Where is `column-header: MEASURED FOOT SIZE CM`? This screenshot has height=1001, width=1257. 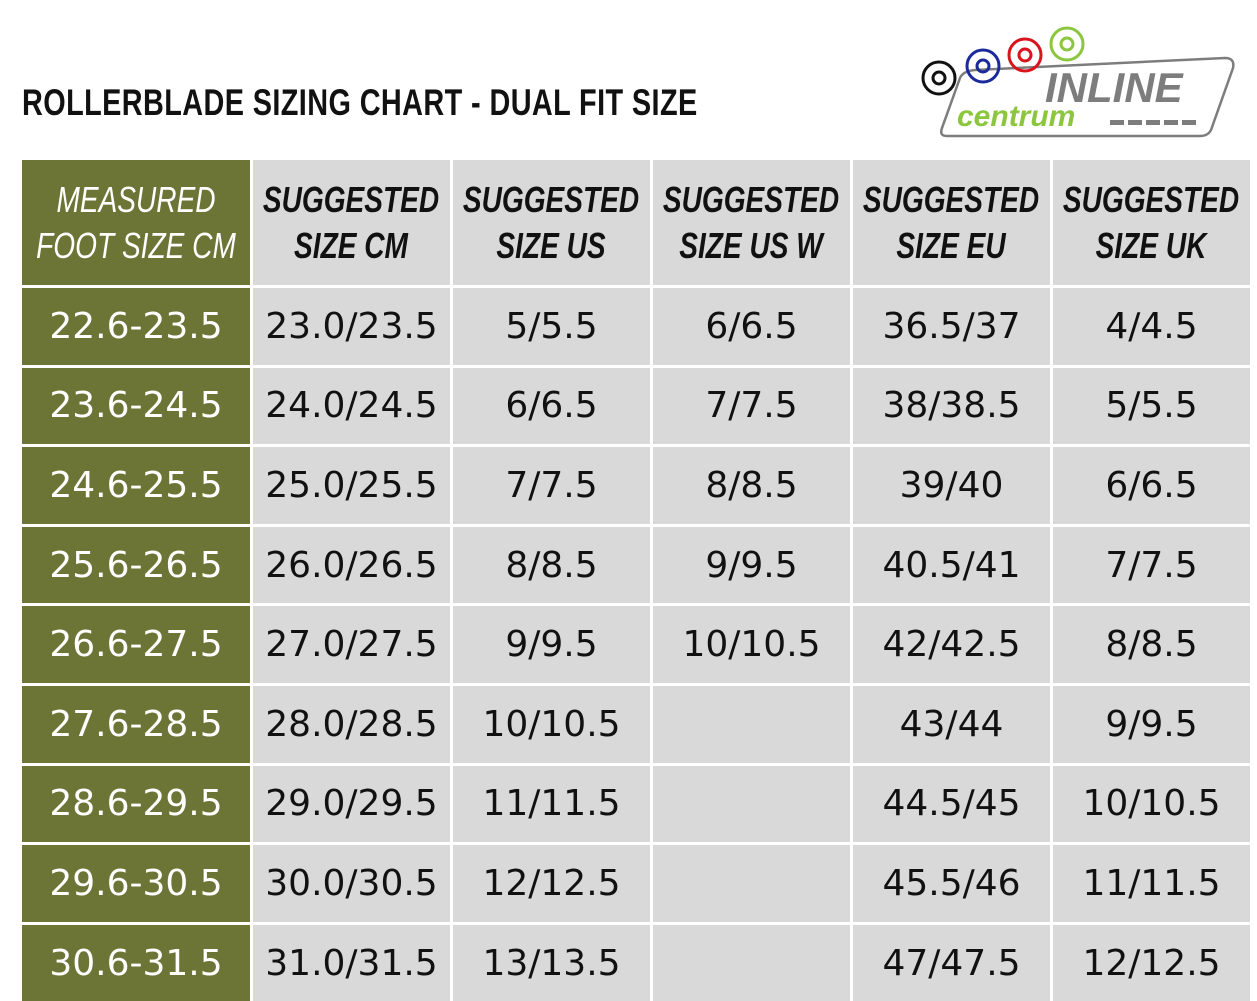
column-header: MEASURED FOOT SIZE CM is located at coordinates (136, 222).